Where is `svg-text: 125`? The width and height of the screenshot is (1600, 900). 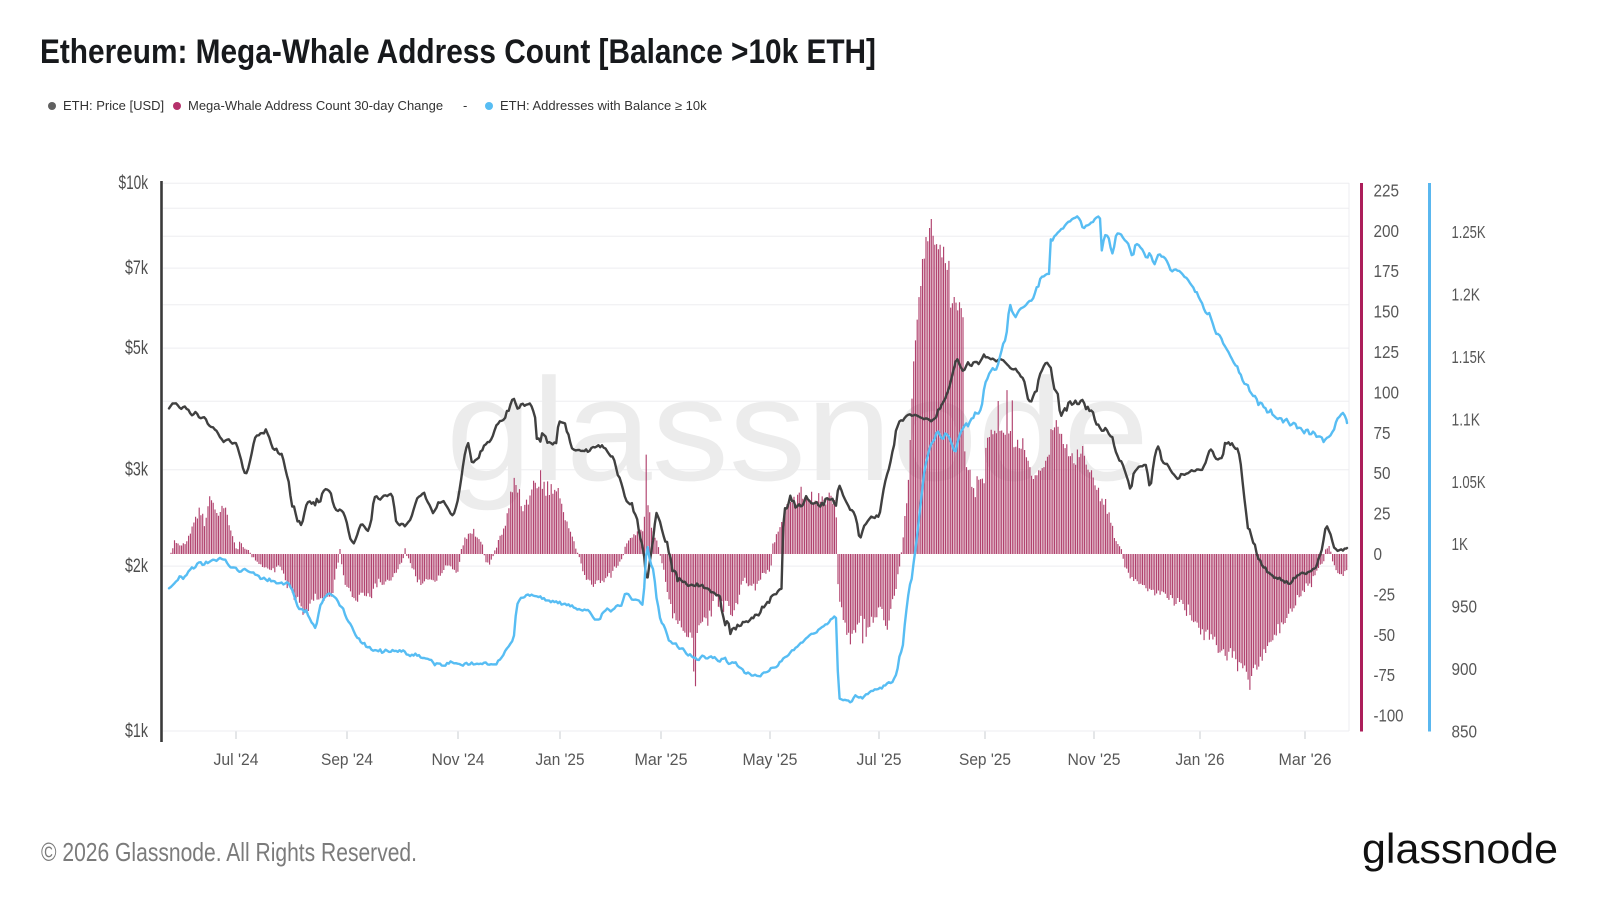 svg-text: 125 is located at coordinates (1387, 352).